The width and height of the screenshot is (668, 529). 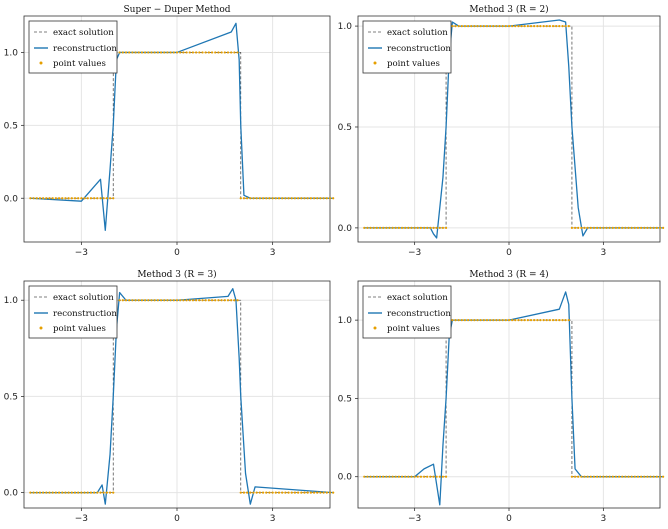 What do you see at coordinates (177, 519) in the screenshot?
I see `x-tick-label: 0` at bounding box center [177, 519].